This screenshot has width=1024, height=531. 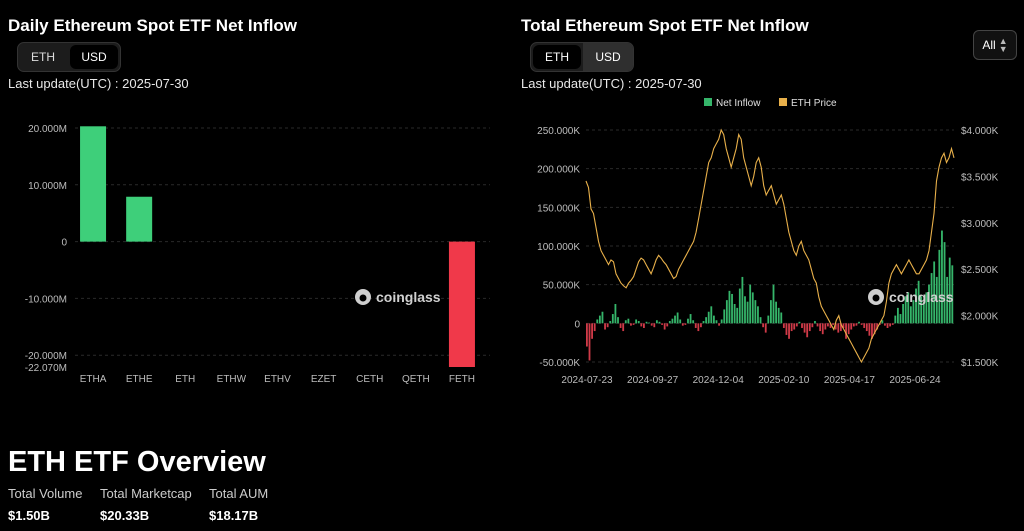 I want to click on range-select: All ▲ ▼, so click(x=995, y=45).